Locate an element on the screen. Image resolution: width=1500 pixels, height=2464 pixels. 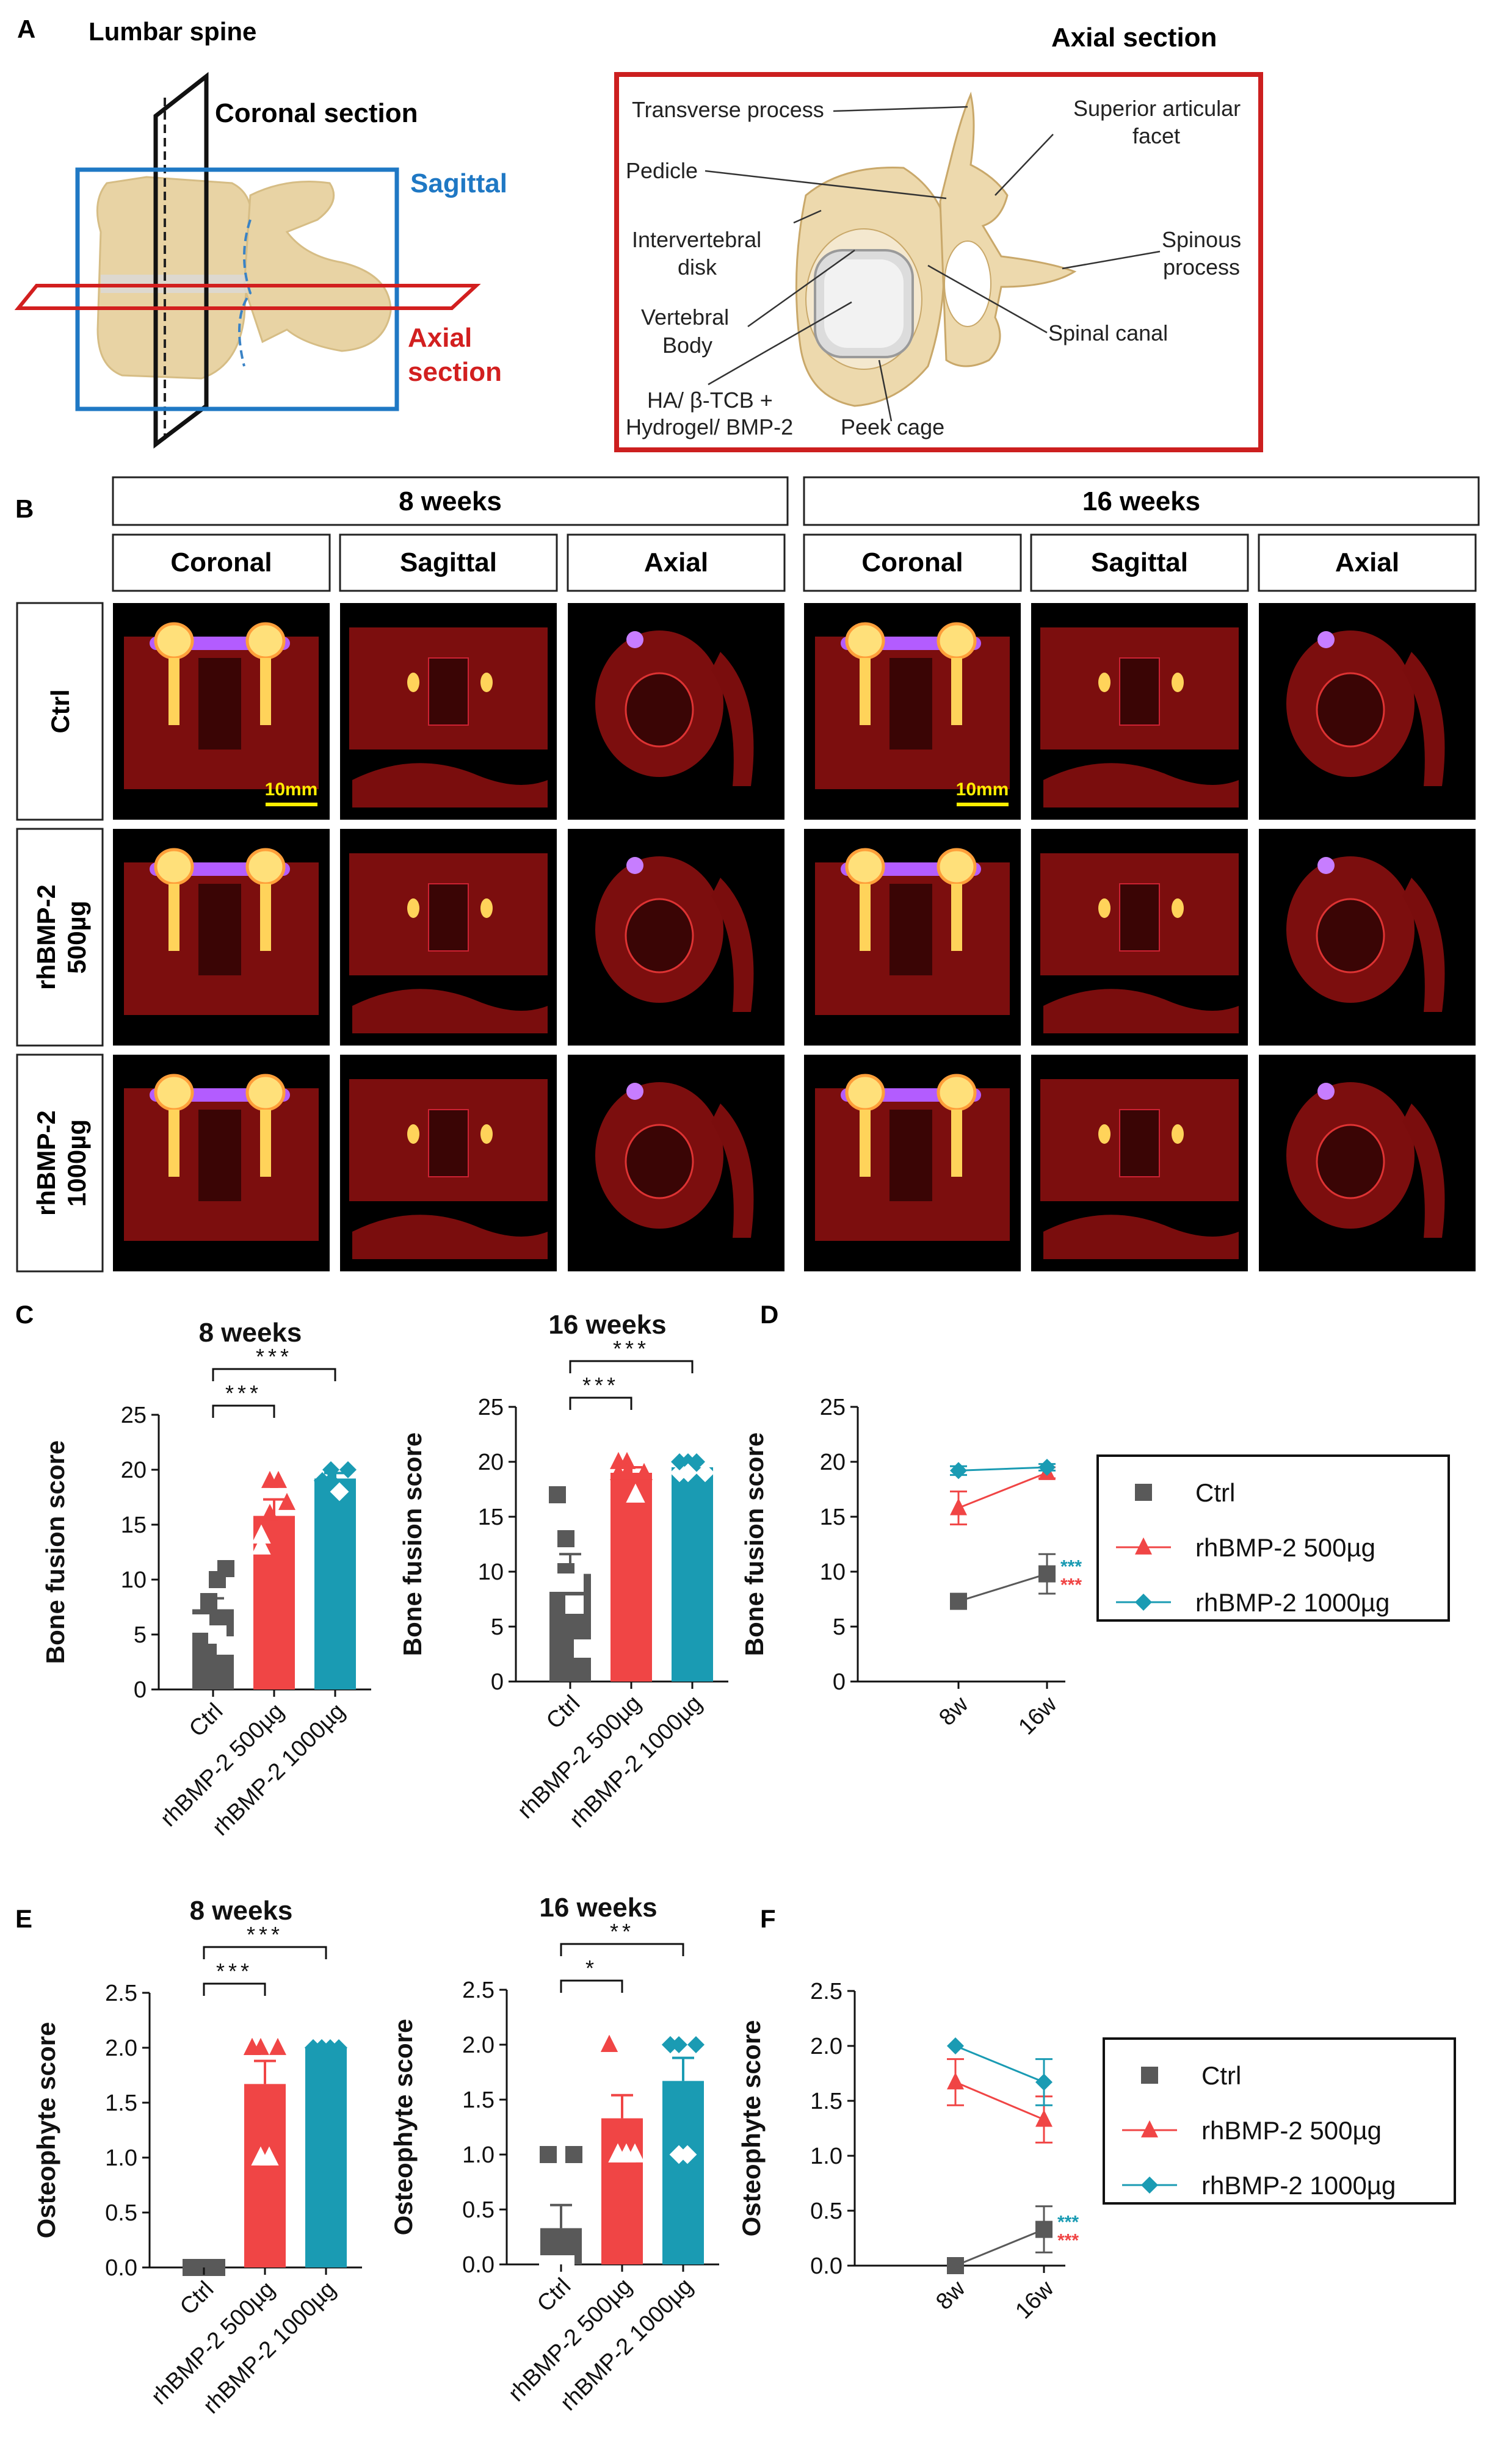
row-label-box is located at coordinates (60, 938).